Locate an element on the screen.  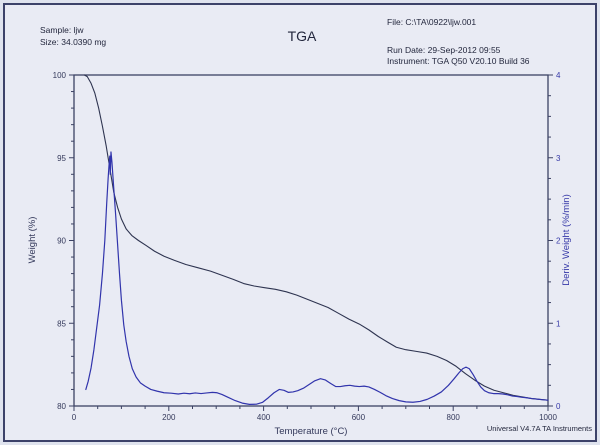
y-left-tick-label: 85 is located at coordinates (61, 323).